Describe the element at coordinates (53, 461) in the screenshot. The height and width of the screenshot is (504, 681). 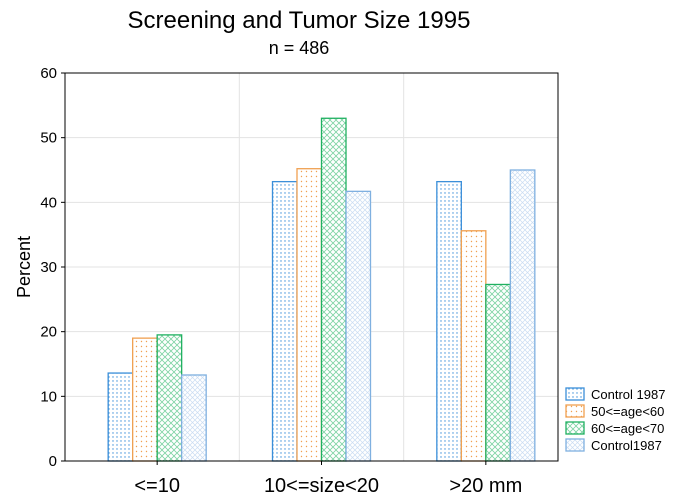
I see `y-tick-label: 0` at that location.